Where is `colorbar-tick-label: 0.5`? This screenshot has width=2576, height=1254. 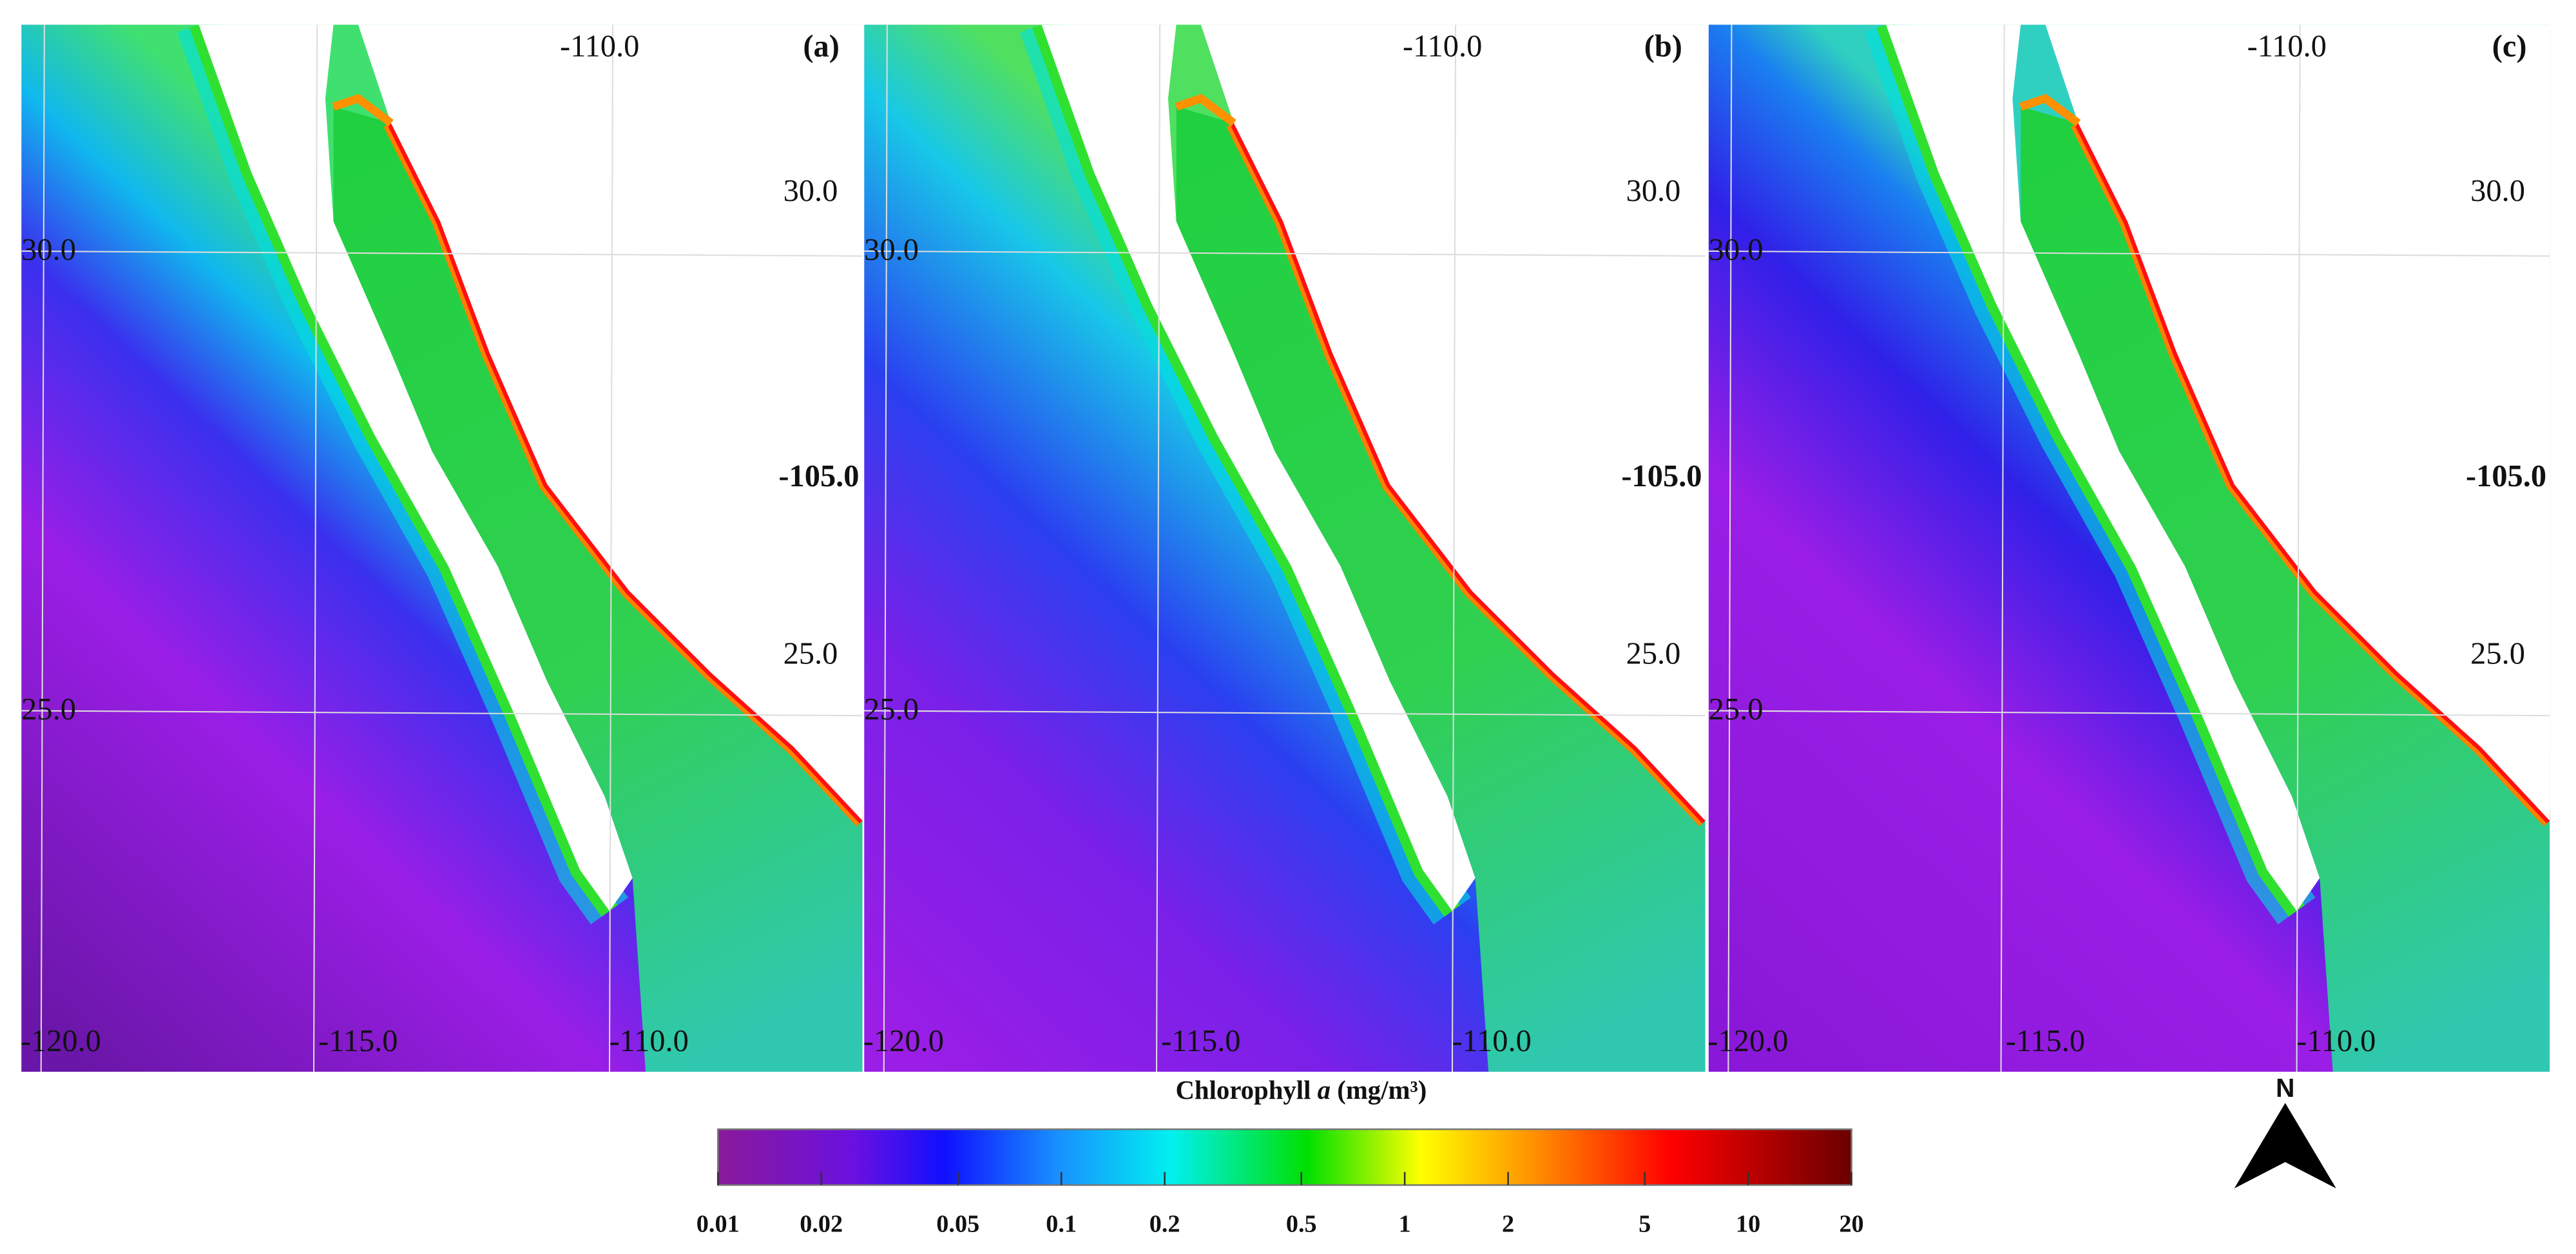
colorbar-tick-label: 0.5 is located at coordinates (1302, 1223).